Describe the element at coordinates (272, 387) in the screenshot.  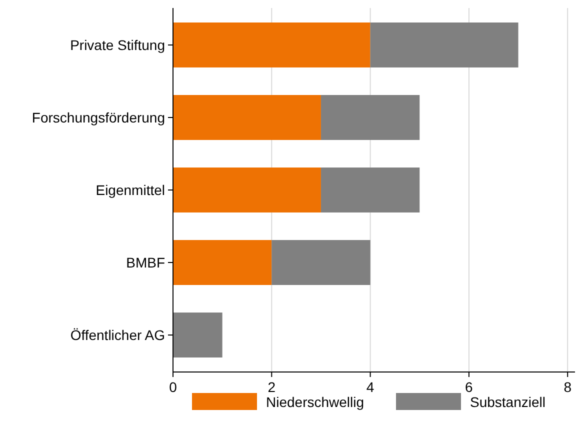
I see `x-tick-label: 2` at that location.